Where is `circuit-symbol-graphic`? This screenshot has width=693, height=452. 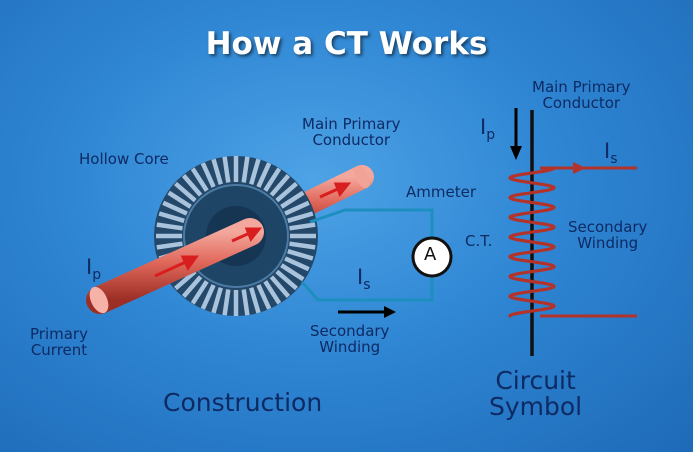 circuit-symbol-graphic is located at coordinates (572, 232).